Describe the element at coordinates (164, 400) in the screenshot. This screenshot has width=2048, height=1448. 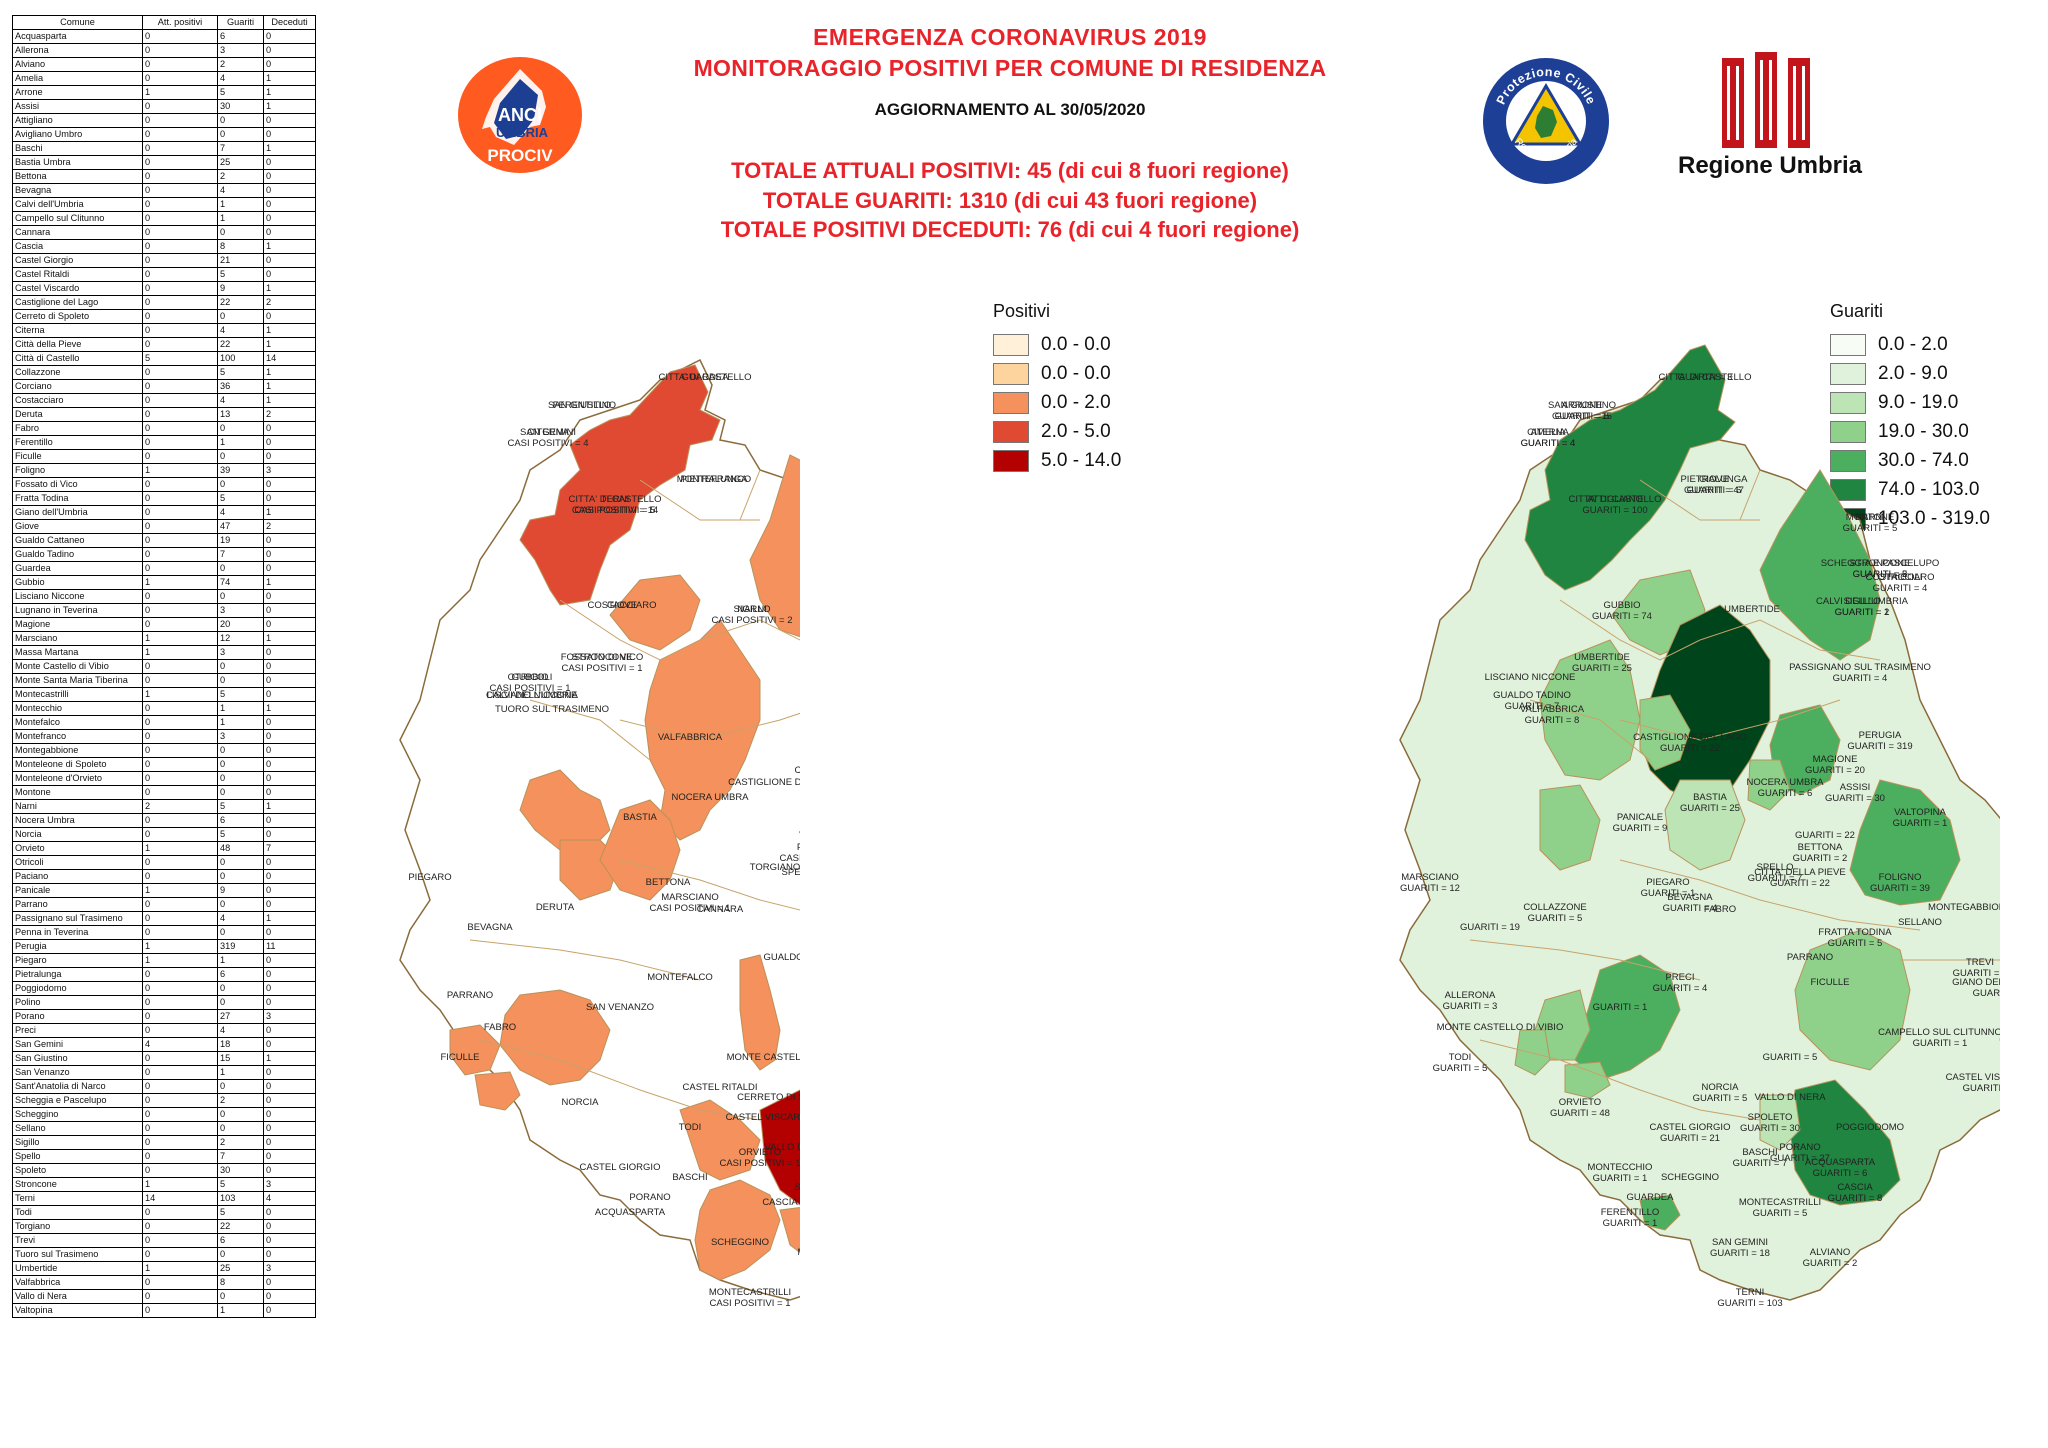
I see `table-row: Costacciaro 0 4 1` at that location.